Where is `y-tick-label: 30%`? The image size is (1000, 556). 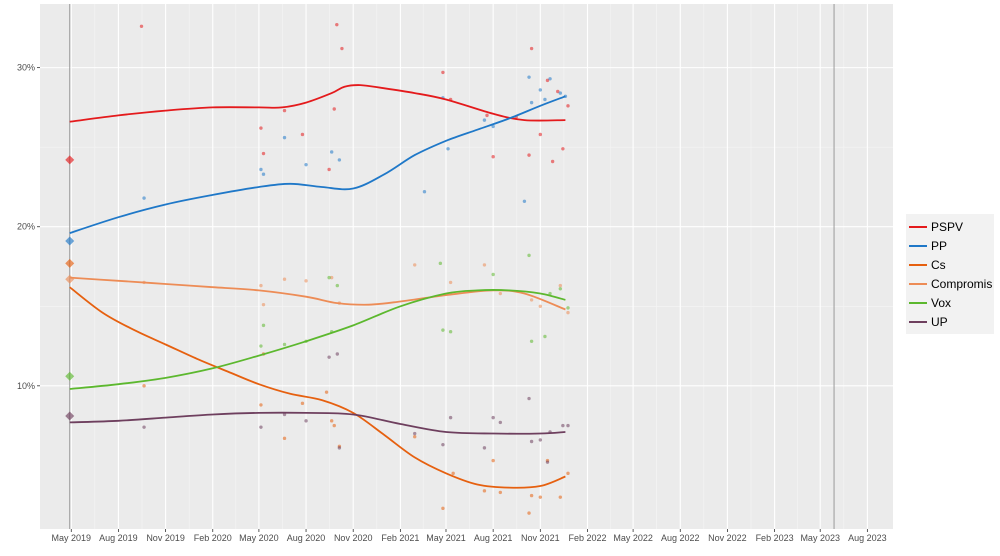 y-tick-label: 30% is located at coordinates (26, 68).